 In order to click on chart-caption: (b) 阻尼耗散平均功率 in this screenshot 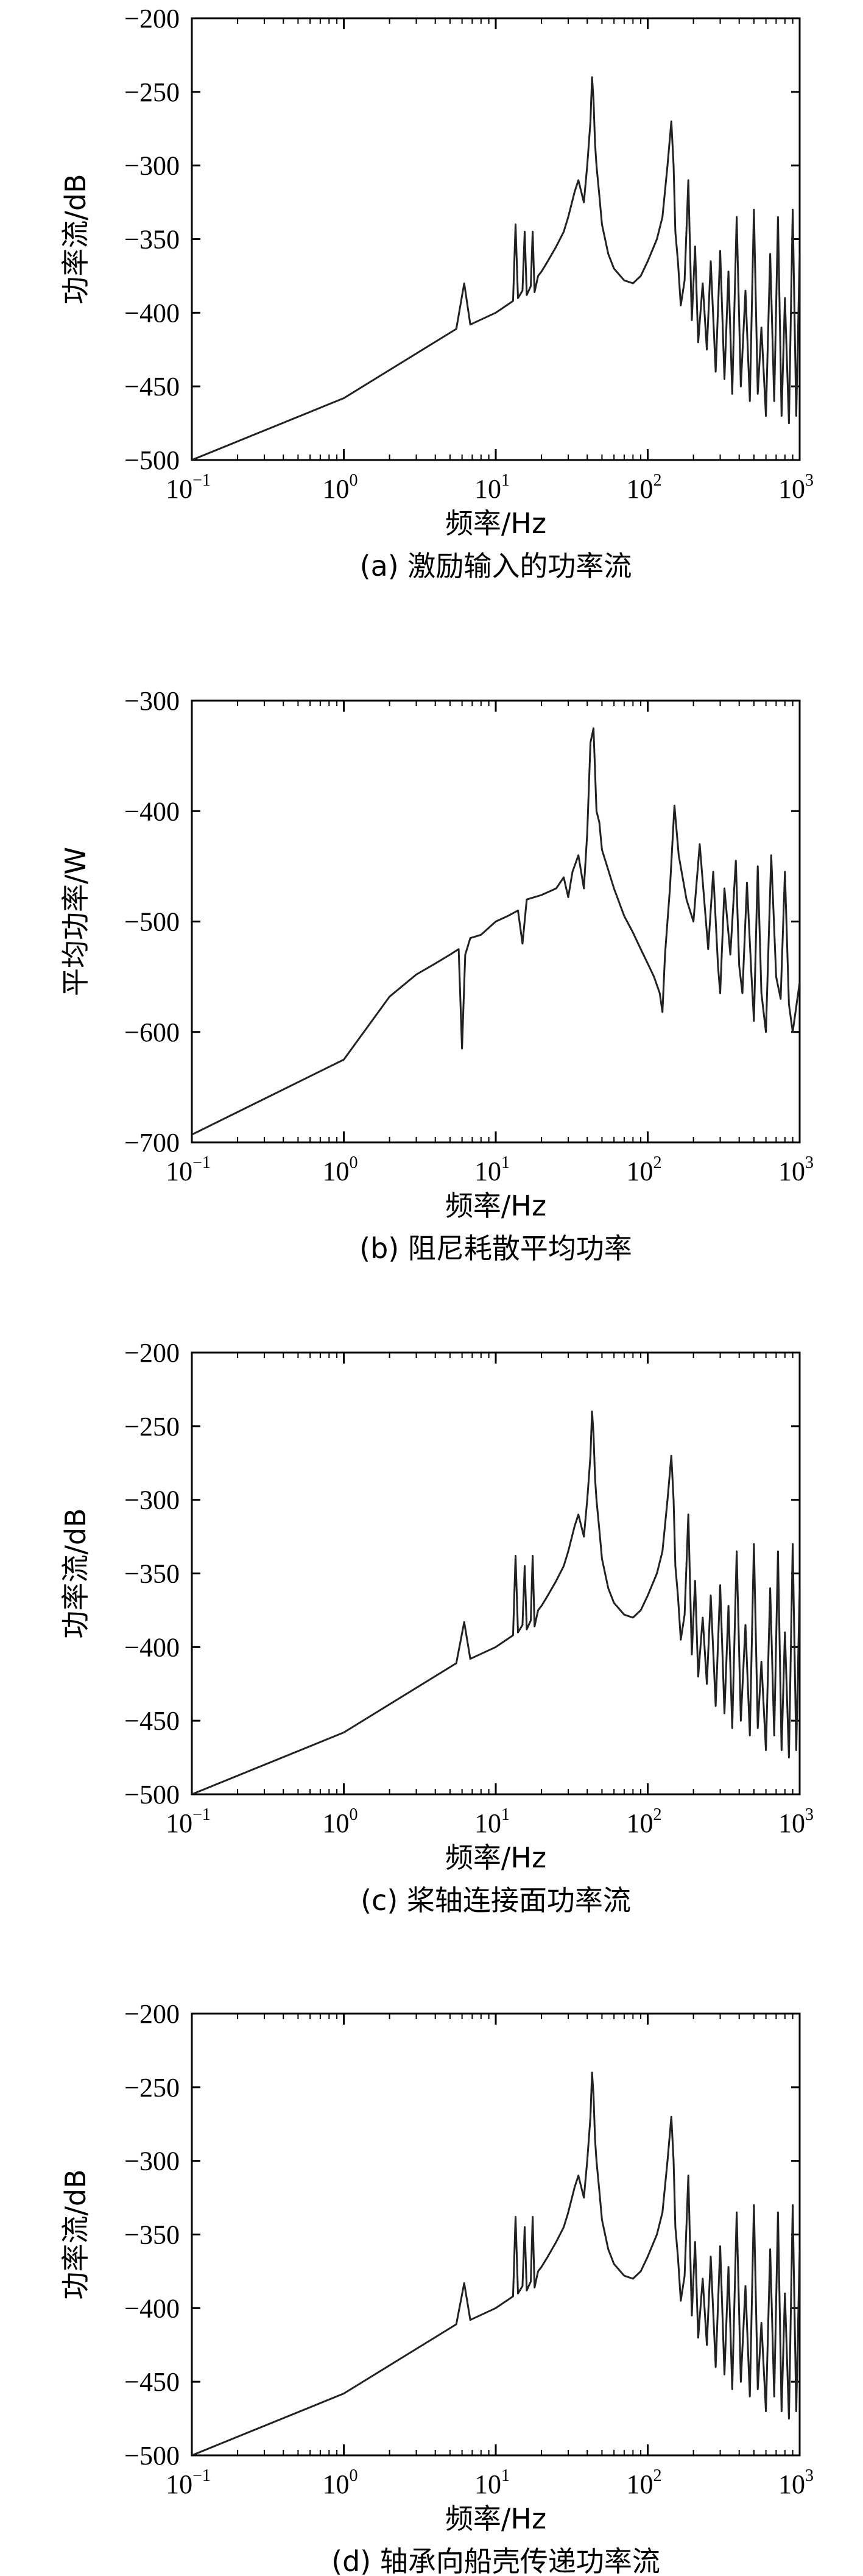, I will do `click(496, 1248)`.